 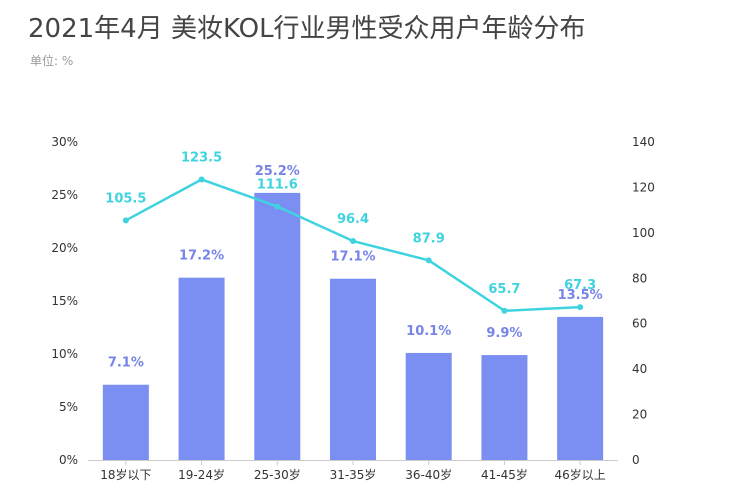 I want to click on x-category-label: 41-45岁, so click(x=504, y=474).